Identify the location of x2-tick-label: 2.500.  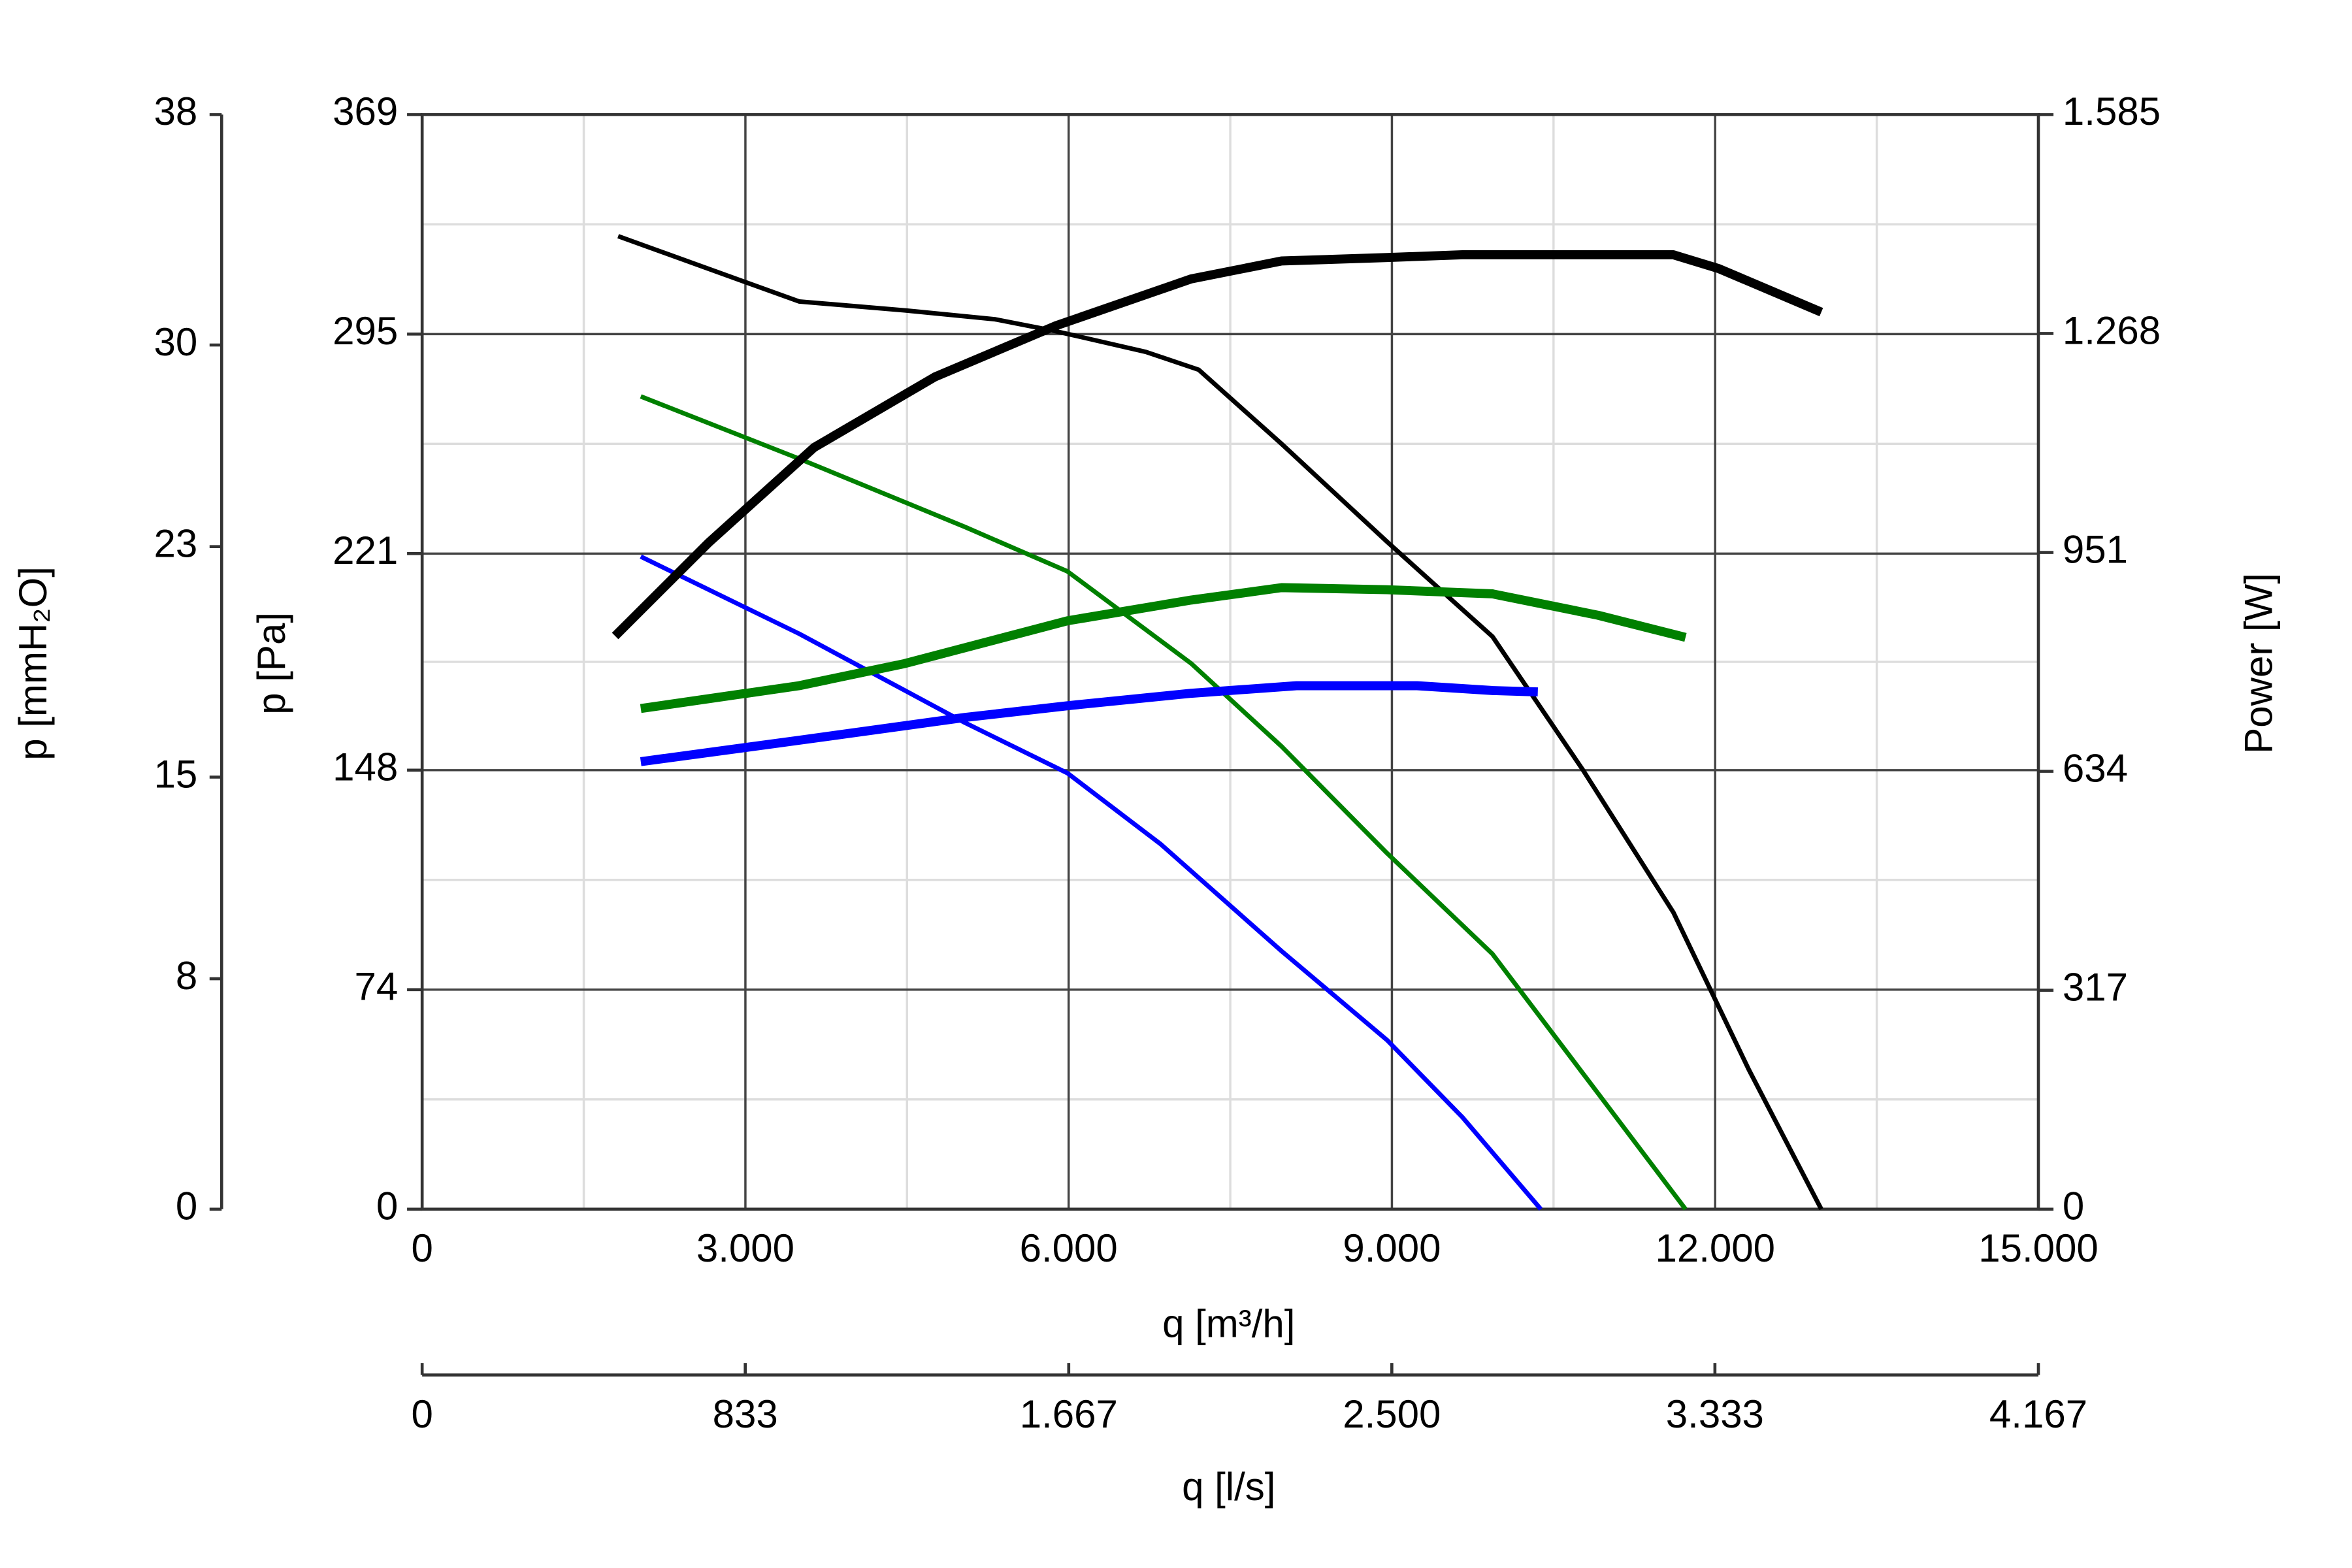
(1392, 1414).